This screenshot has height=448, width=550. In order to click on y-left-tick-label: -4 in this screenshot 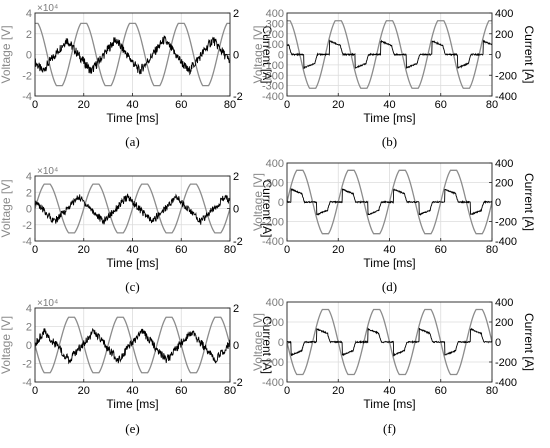, I will do `click(27, 242)`.